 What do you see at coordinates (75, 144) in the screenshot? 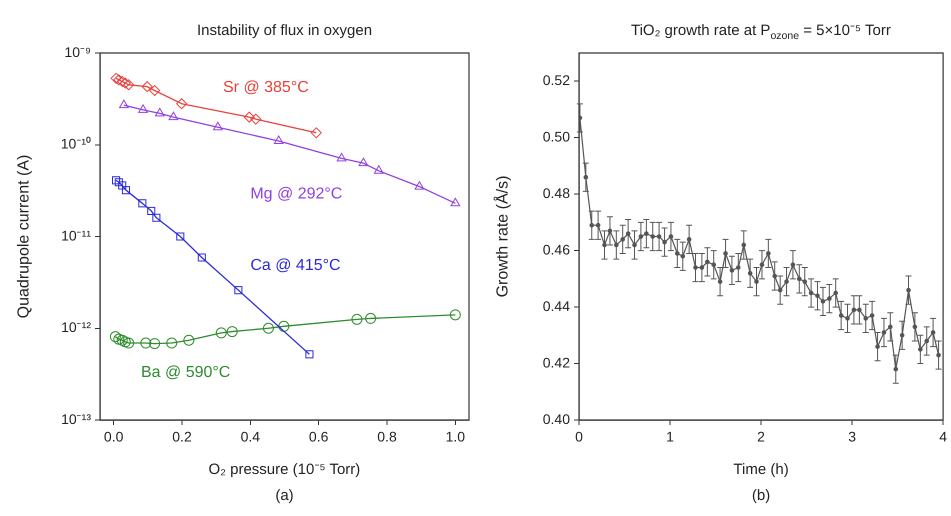
I see `y-tick-label: 10⁻¹⁰` at bounding box center [75, 144].